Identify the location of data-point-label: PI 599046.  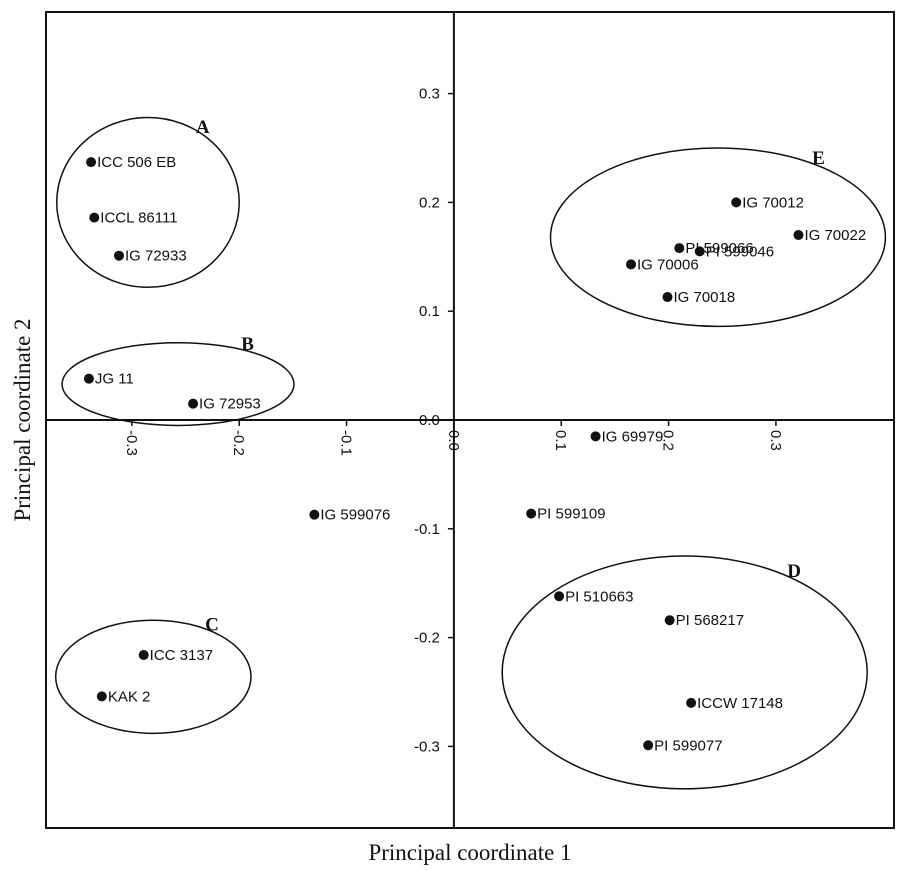
(740, 251).